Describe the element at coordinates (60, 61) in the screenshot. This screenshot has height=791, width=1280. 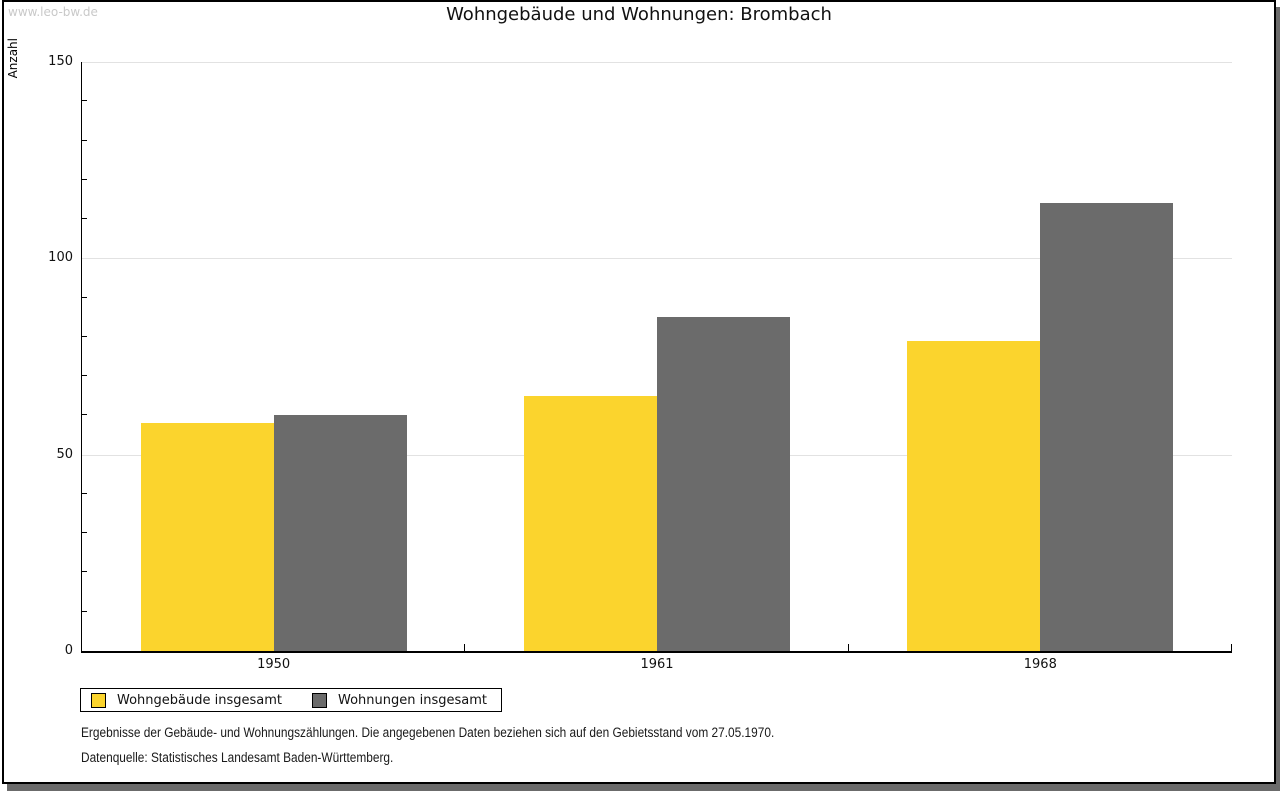
I see `y-tick-label: 150` at that location.